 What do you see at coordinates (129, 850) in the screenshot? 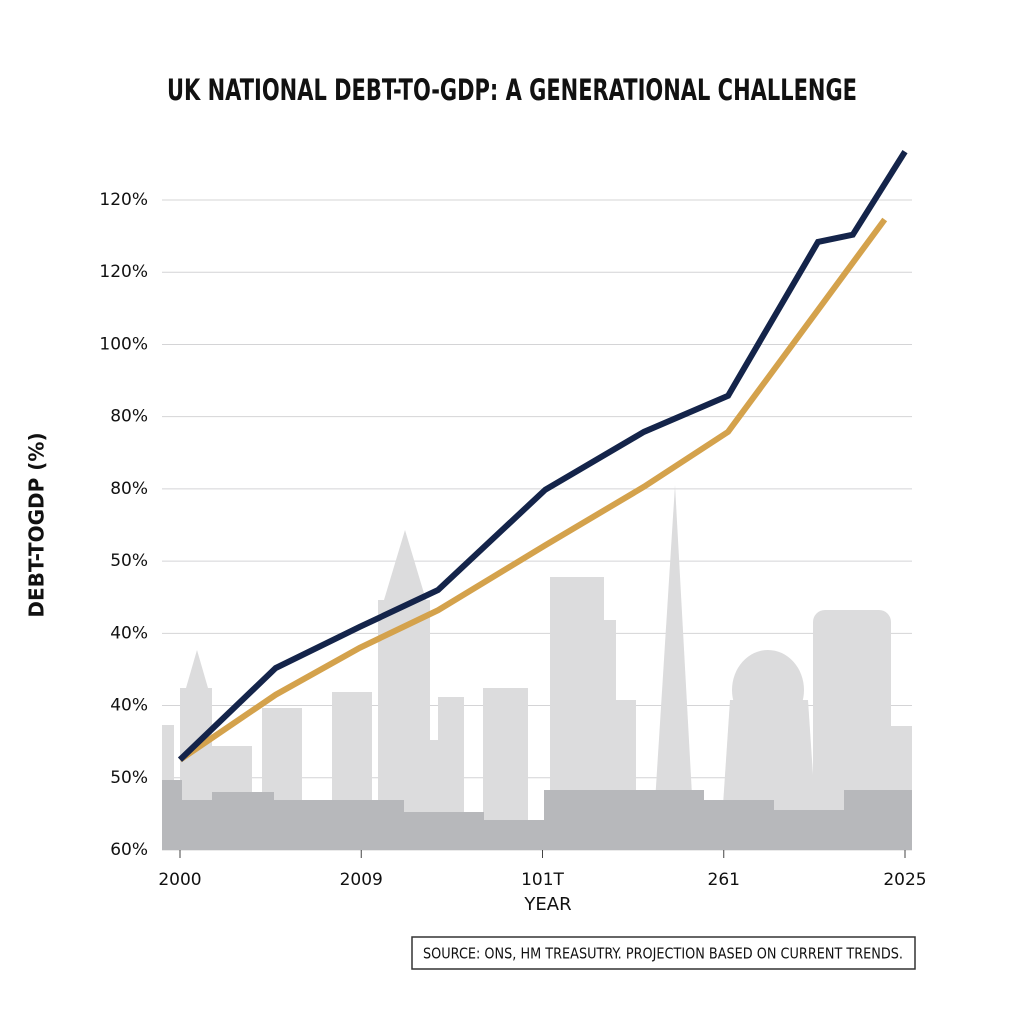
I see `y-tick-label: 60%` at bounding box center [129, 850].